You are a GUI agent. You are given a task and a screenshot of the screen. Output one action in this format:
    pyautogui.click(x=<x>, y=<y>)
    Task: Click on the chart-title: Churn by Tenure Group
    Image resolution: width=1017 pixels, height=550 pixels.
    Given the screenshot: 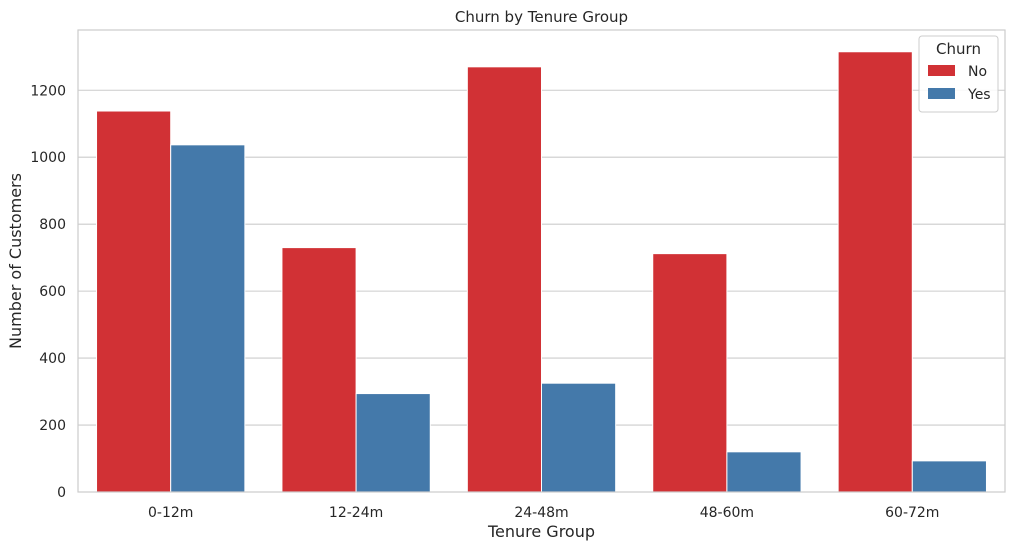 What is the action you would take?
    pyautogui.click(x=541, y=17)
    